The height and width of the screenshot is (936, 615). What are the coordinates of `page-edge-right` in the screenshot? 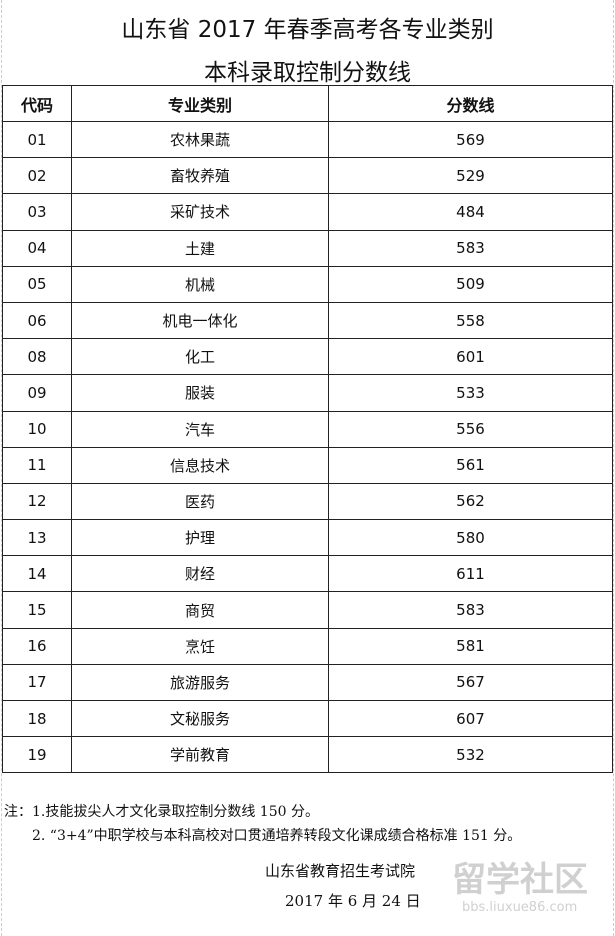 It's located at (613, 468).